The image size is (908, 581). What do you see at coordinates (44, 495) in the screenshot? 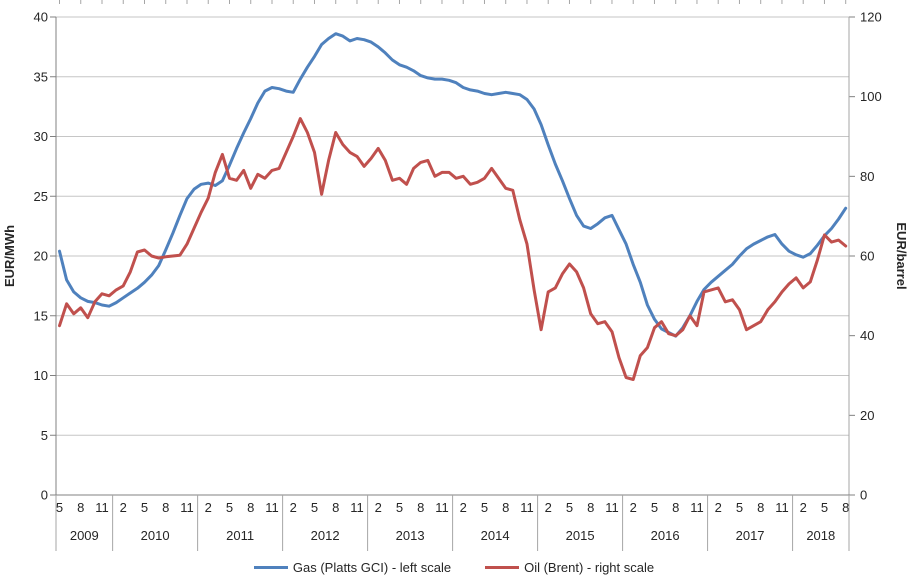
I see `y-left-tick-label: 0` at bounding box center [44, 495].